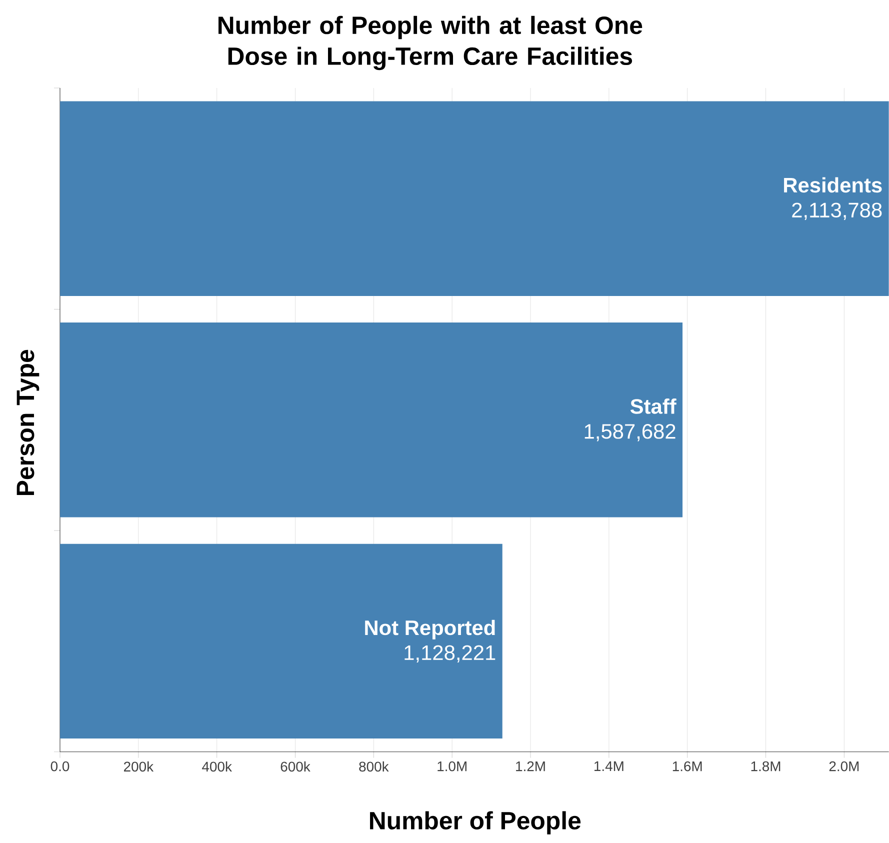 Image resolution: width=889 pixels, height=843 pixels. Describe the element at coordinates (430, 630) in the screenshot. I see `y-tick-label: Not Reported` at that location.